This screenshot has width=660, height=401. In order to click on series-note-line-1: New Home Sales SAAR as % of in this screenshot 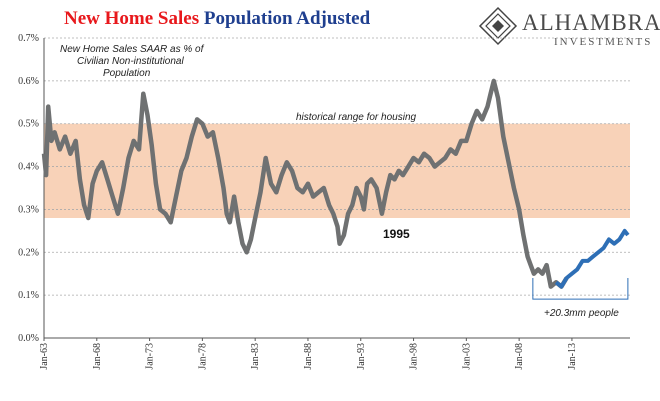, I will do `click(132, 49)`.